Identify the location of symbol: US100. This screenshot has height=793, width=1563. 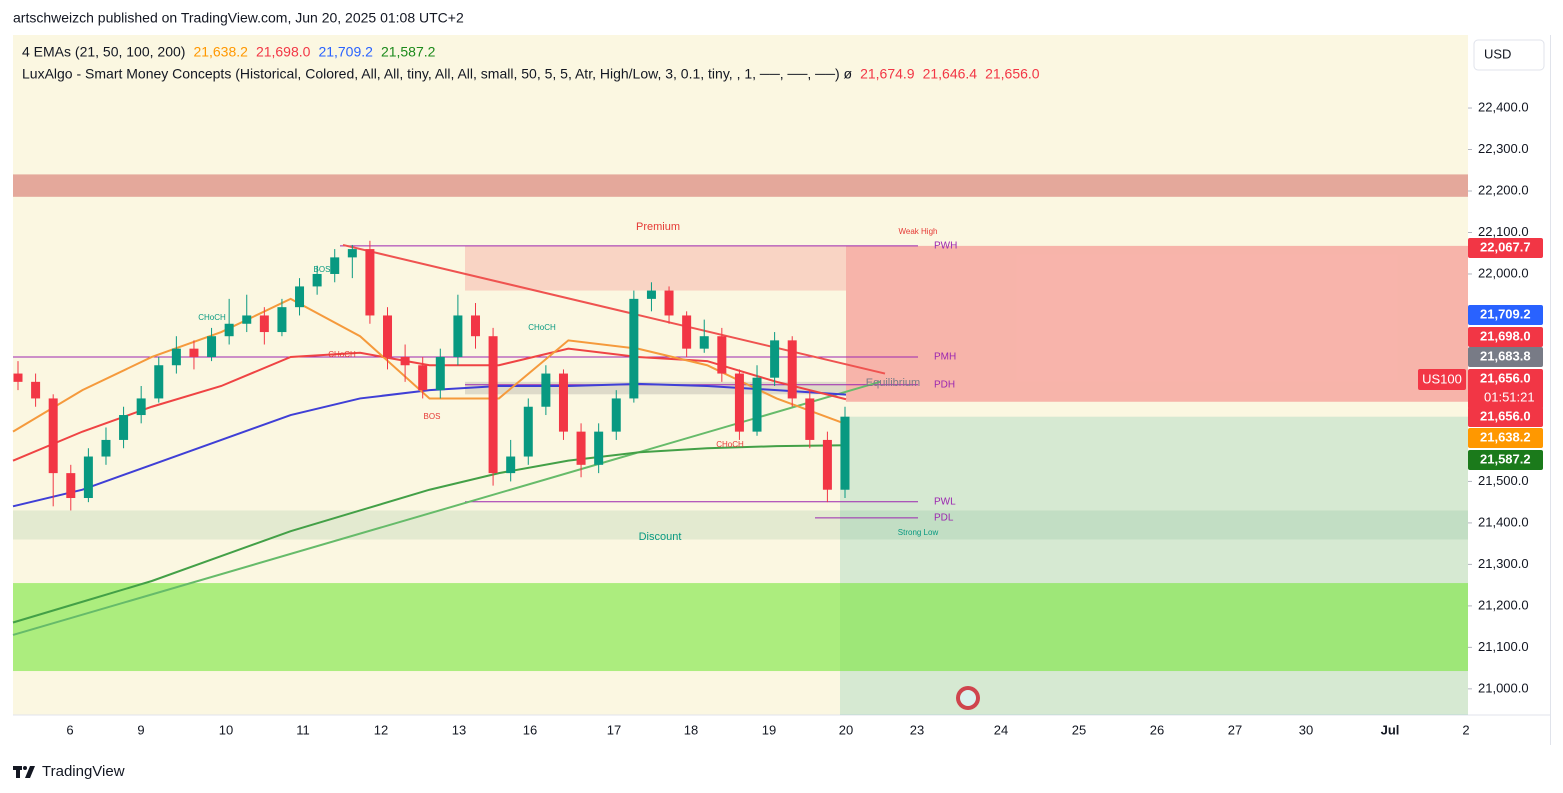
(1442, 378).